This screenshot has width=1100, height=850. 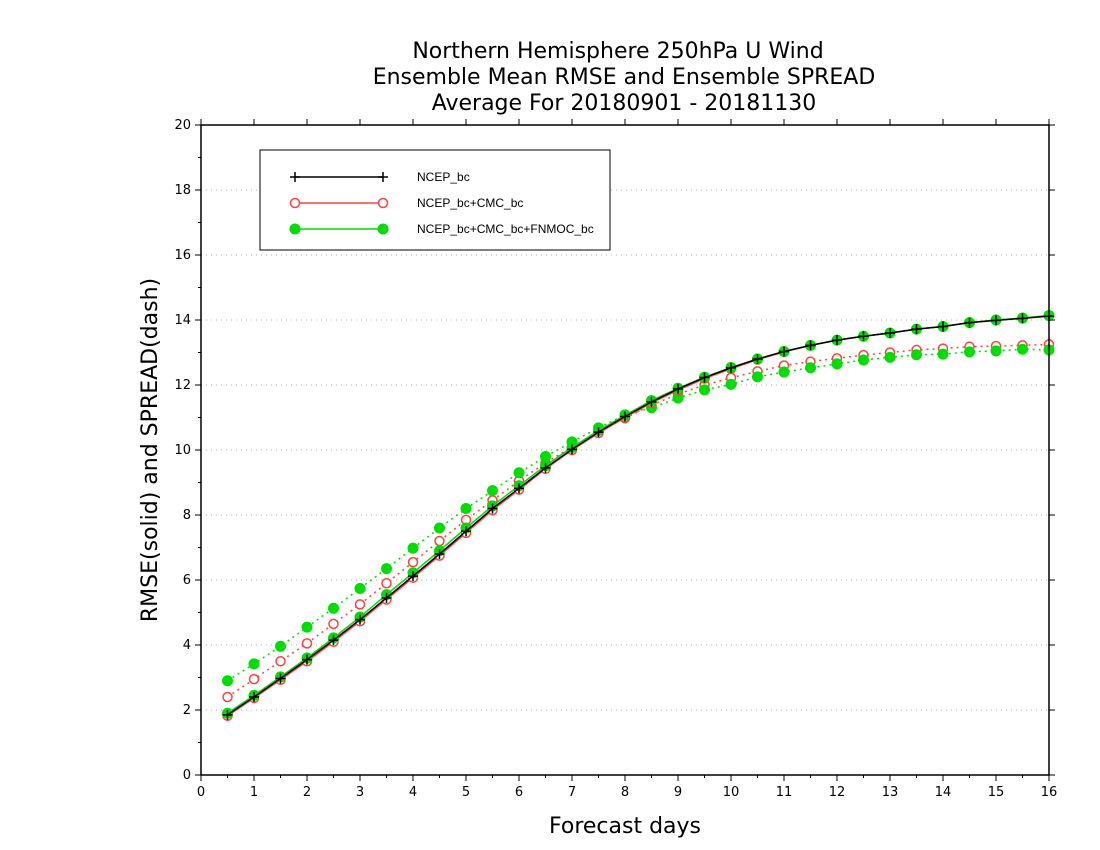 What do you see at coordinates (996, 792) in the screenshot?
I see `x-tick-label-15: 15` at bounding box center [996, 792].